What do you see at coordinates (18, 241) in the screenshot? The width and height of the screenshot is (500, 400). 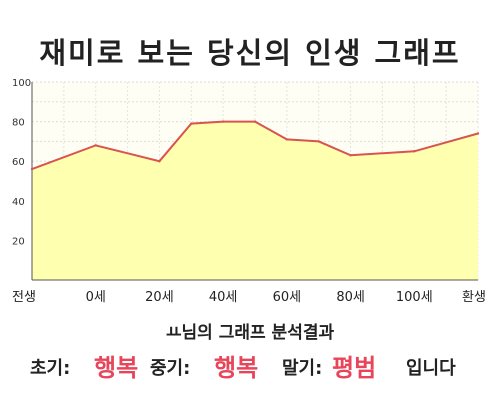 I see `y-tick-label: 20` at bounding box center [18, 241].